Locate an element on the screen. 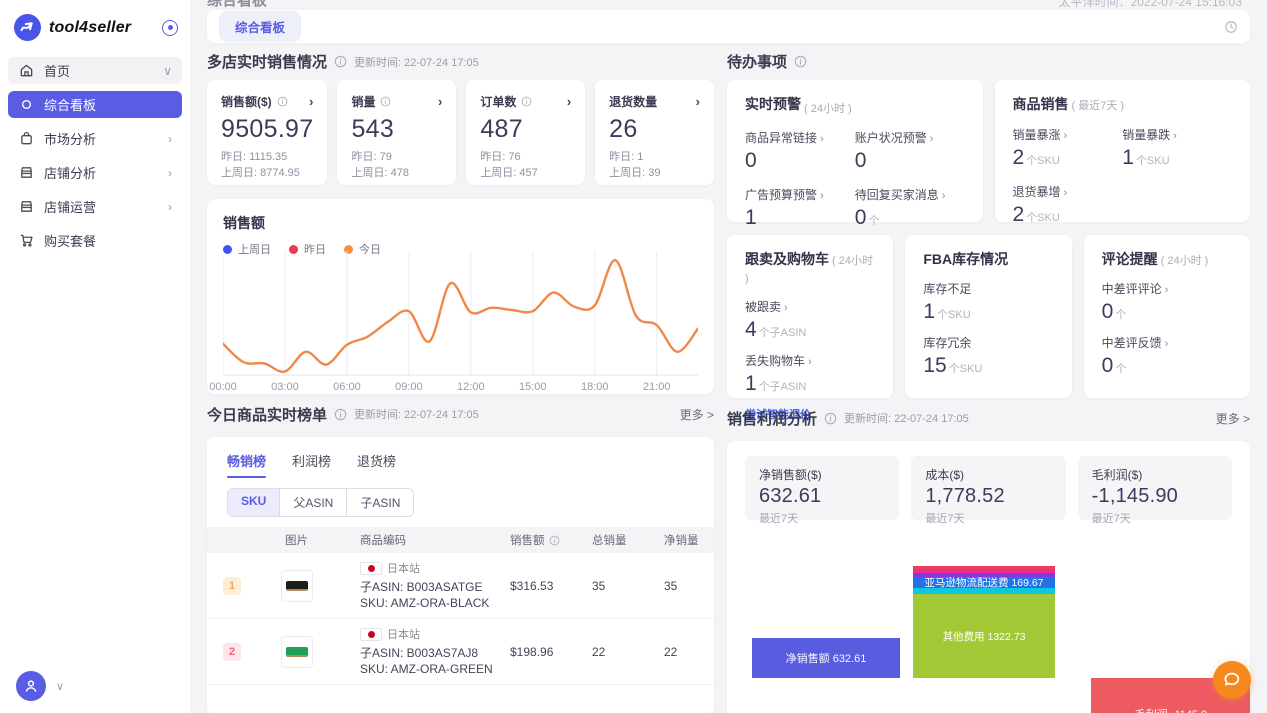  sidebar-item-dashboard: 综合看板 is located at coordinates (95, 104).